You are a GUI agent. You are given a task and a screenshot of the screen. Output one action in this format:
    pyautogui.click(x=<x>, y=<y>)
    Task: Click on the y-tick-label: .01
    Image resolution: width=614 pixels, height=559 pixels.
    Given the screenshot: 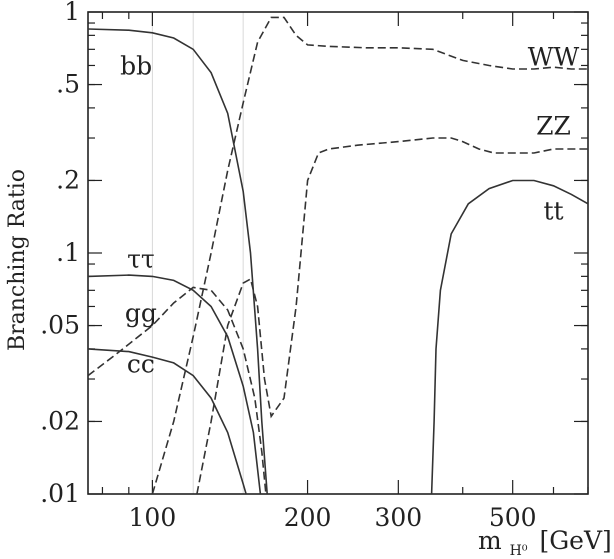 What is the action you would take?
    pyautogui.click(x=60, y=493)
    